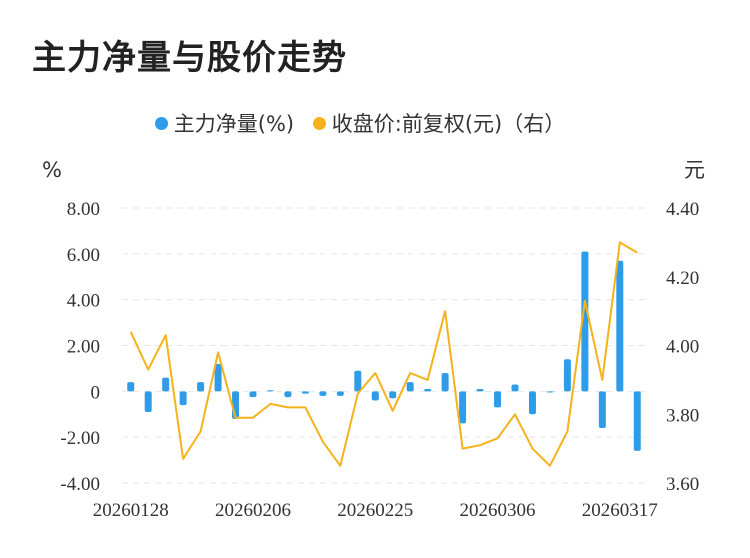 The image size is (750, 558). Describe the element at coordinates (80, 438) in the screenshot. I see `left-tick-label: -2.00` at that location.